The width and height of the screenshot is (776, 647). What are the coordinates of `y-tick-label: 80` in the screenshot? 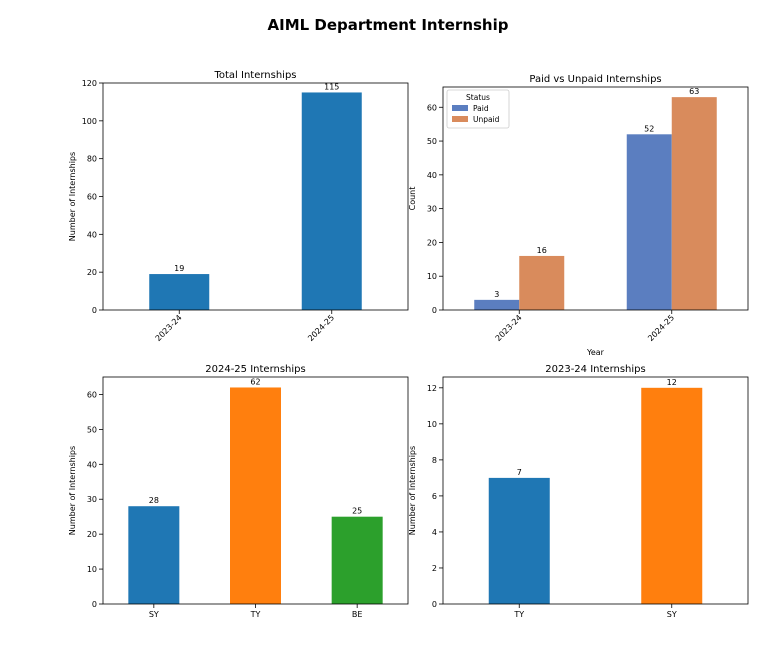 It's located at (92, 159).